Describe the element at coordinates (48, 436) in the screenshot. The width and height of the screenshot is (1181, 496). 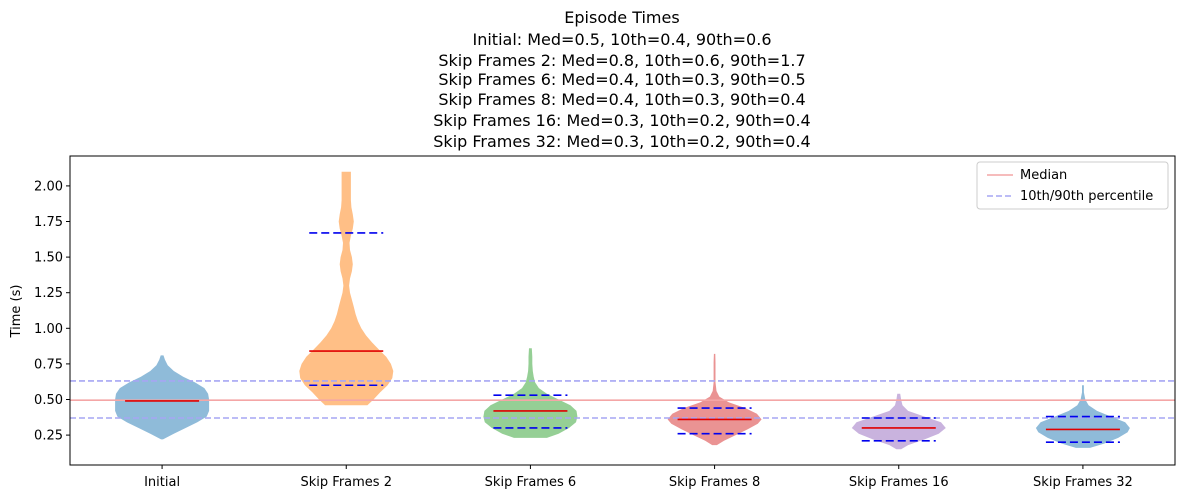
I see `y-tick-label: 0.25` at that location.